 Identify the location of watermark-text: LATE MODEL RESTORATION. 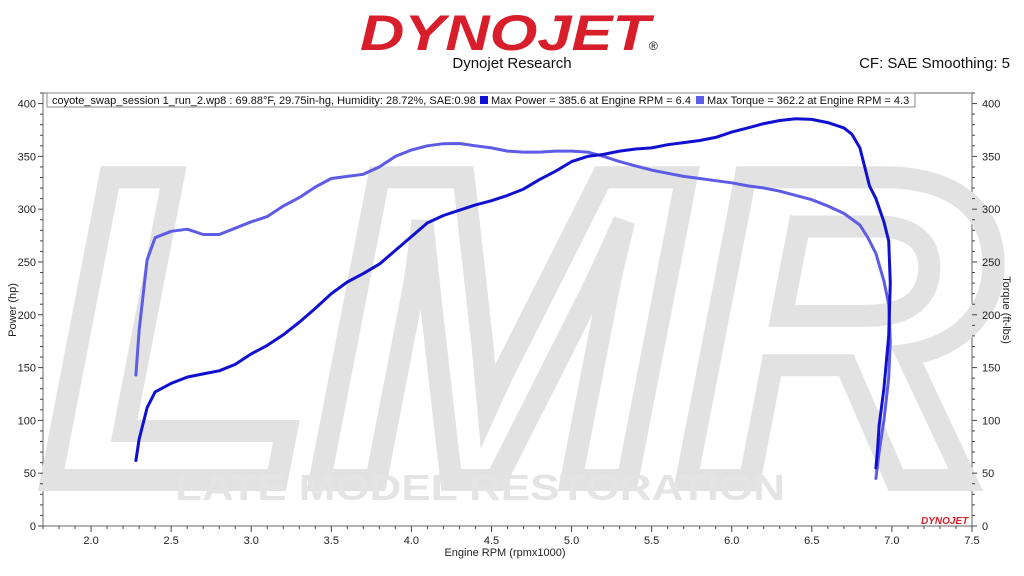
(480, 487).